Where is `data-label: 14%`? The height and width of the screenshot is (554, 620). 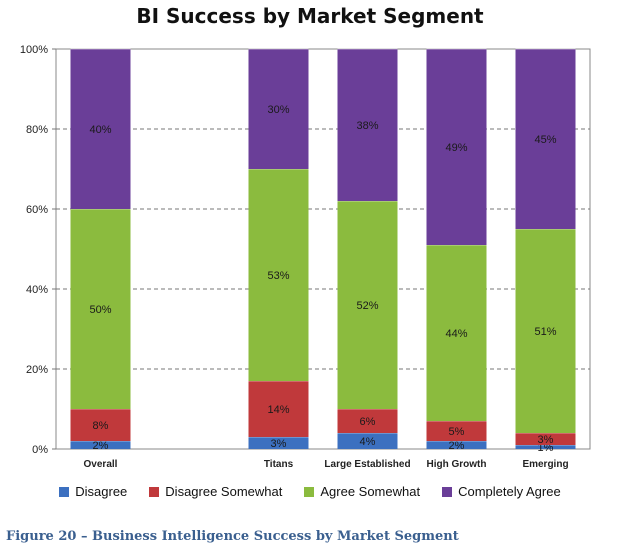
data-label: 14% is located at coordinates (278, 410).